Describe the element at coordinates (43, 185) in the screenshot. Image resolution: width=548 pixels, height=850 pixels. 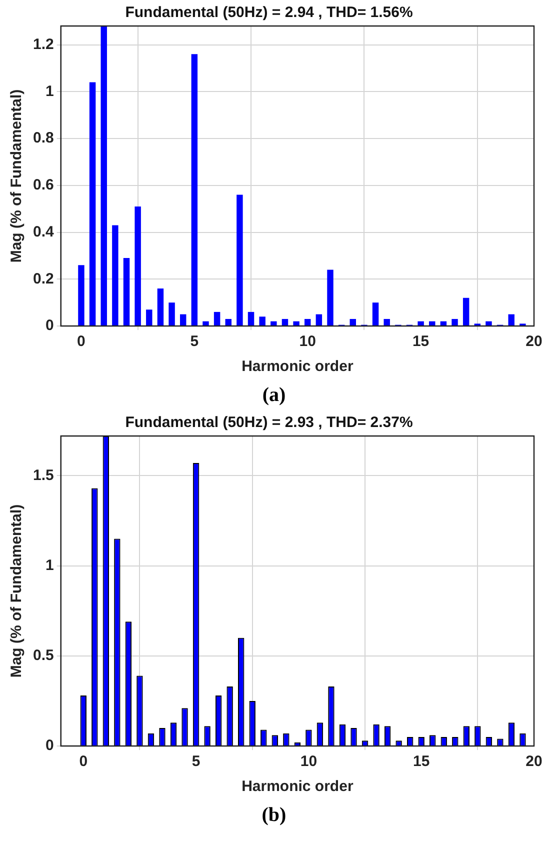
I see `y-tick-label: 0.6` at that location.